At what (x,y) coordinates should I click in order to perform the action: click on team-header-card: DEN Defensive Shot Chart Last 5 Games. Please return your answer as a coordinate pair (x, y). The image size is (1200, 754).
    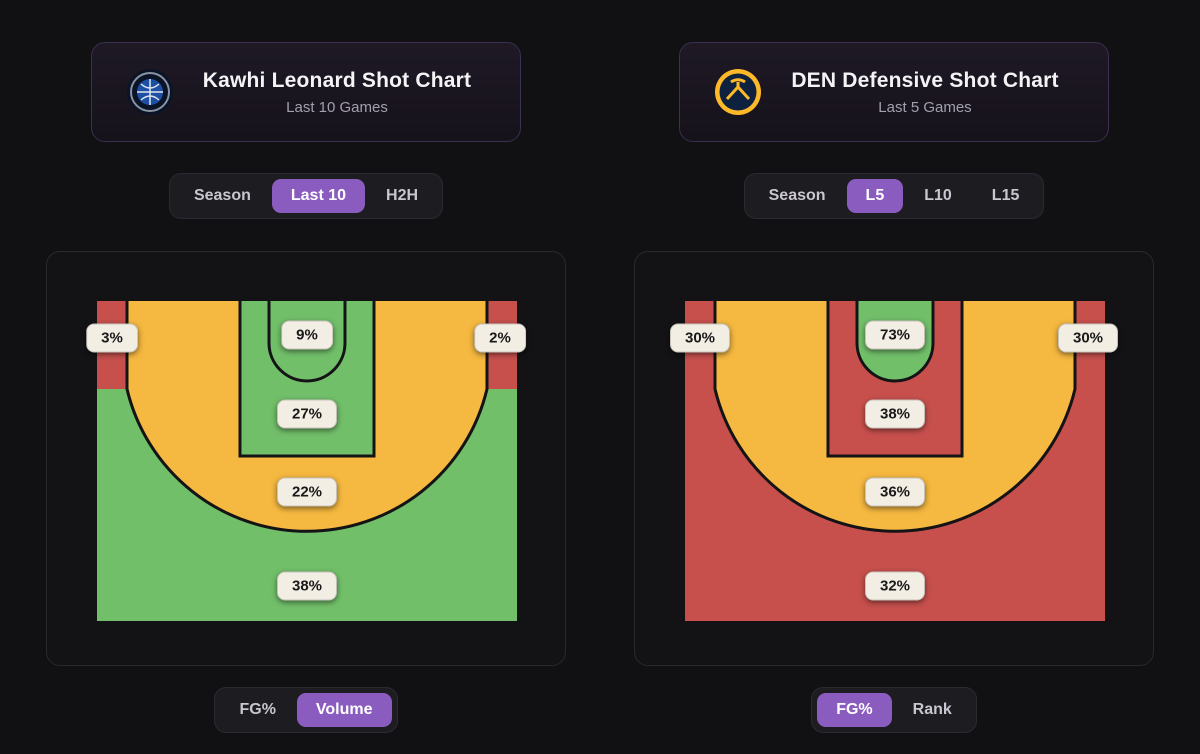
    Looking at the image, I should click on (894, 92).